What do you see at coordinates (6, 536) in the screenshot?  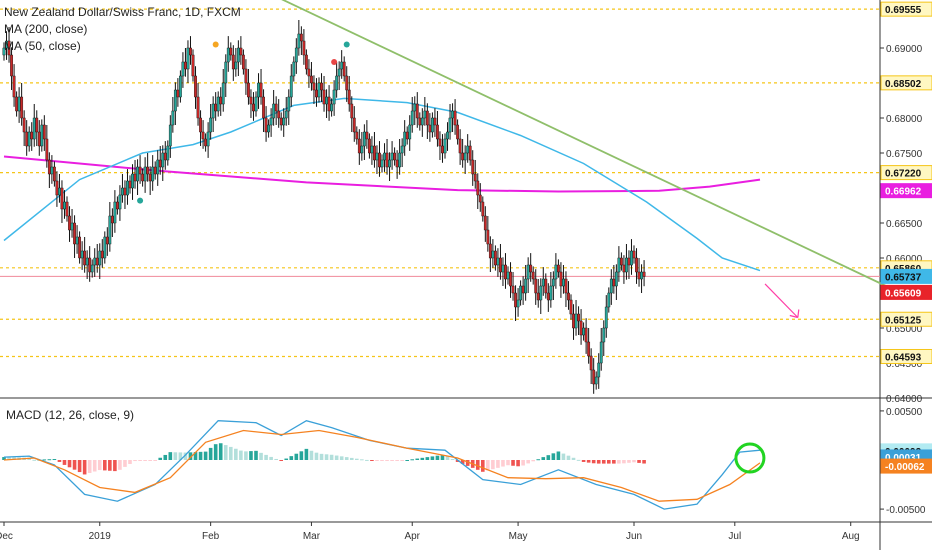 I see `time-tick-label: Dec` at bounding box center [6, 536].